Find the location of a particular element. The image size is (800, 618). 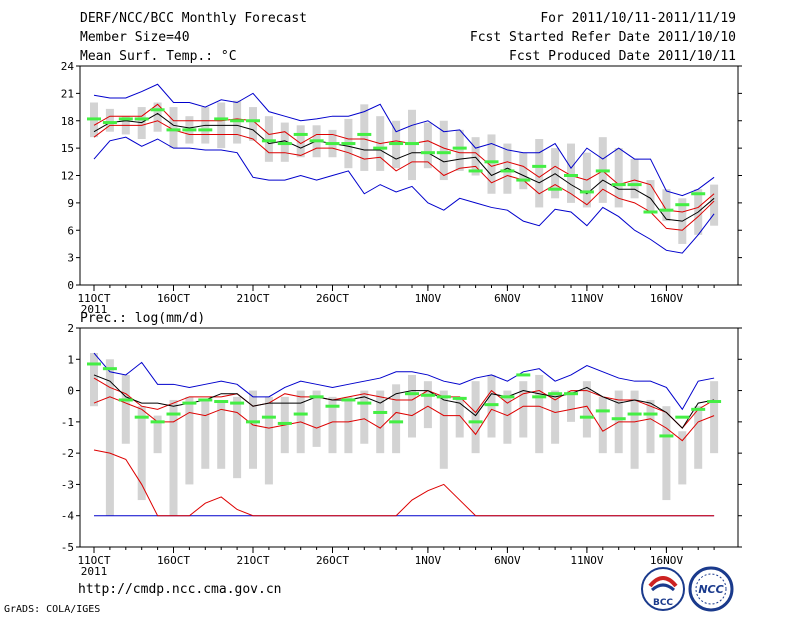

forecast-period: For 2011/10/11-2011/11/19 is located at coordinates (638, 18).